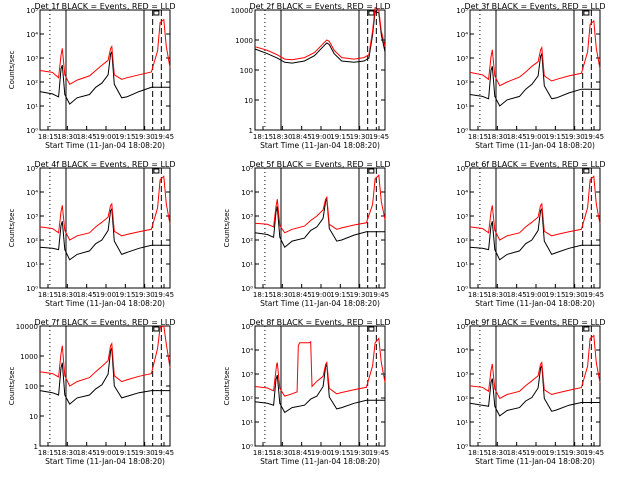 Image resolution: width=640 pixels, height=480 pixels. What do you see at coordinates (251, 131) in the screenshot?
I see `y-tick-label: 1` at bounding box center [251, 131].